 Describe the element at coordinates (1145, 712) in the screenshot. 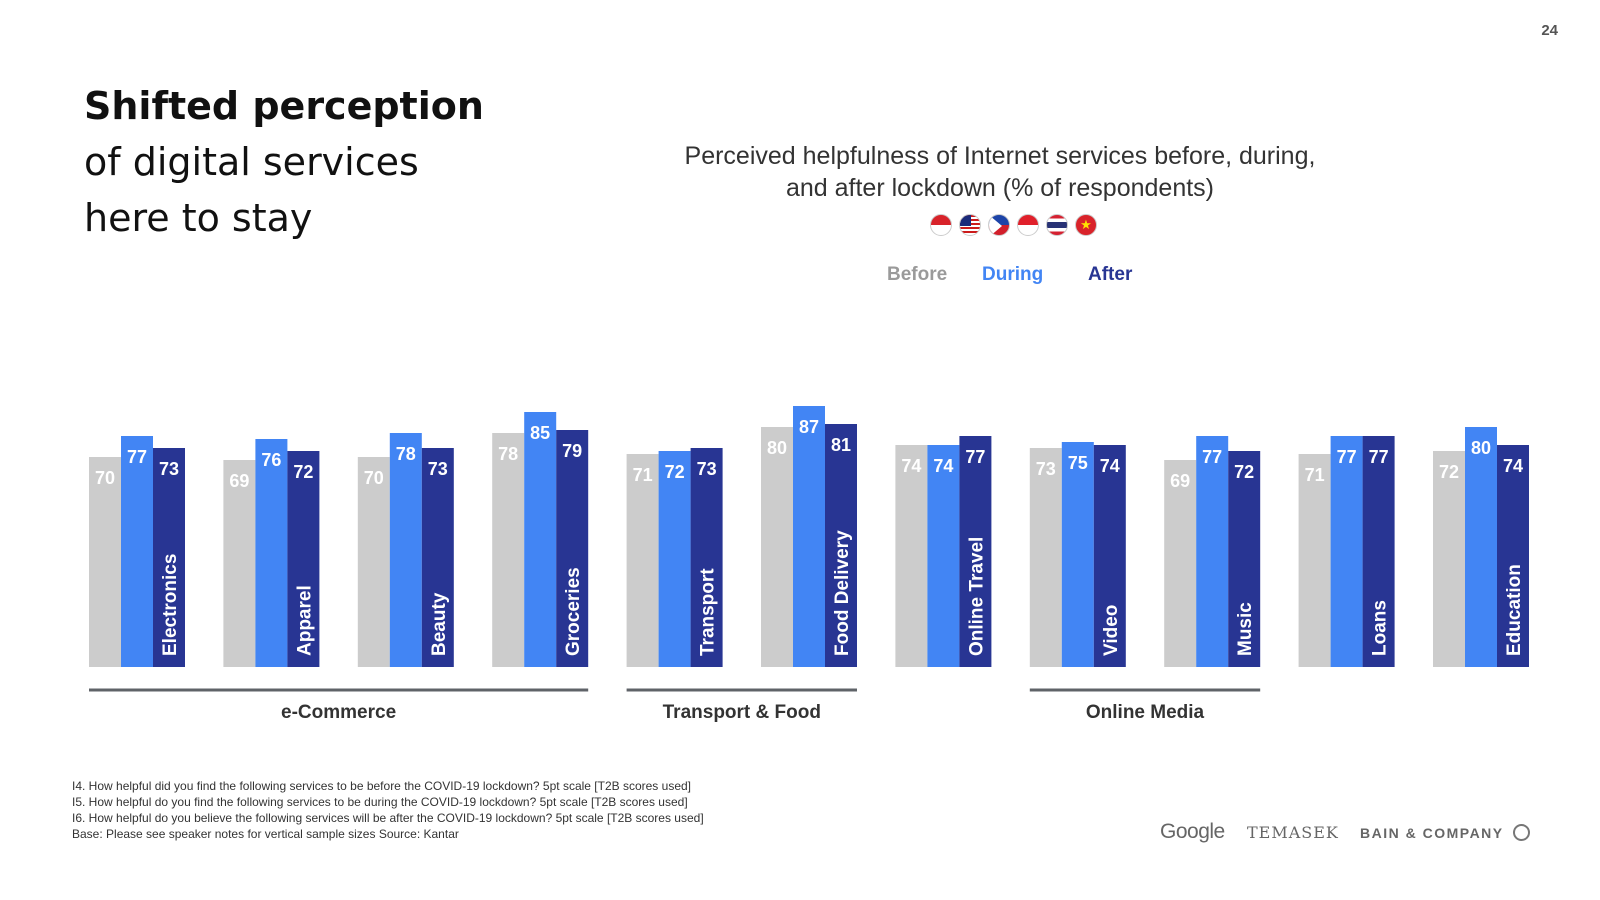

I see `group-label: Online Media` at that location.